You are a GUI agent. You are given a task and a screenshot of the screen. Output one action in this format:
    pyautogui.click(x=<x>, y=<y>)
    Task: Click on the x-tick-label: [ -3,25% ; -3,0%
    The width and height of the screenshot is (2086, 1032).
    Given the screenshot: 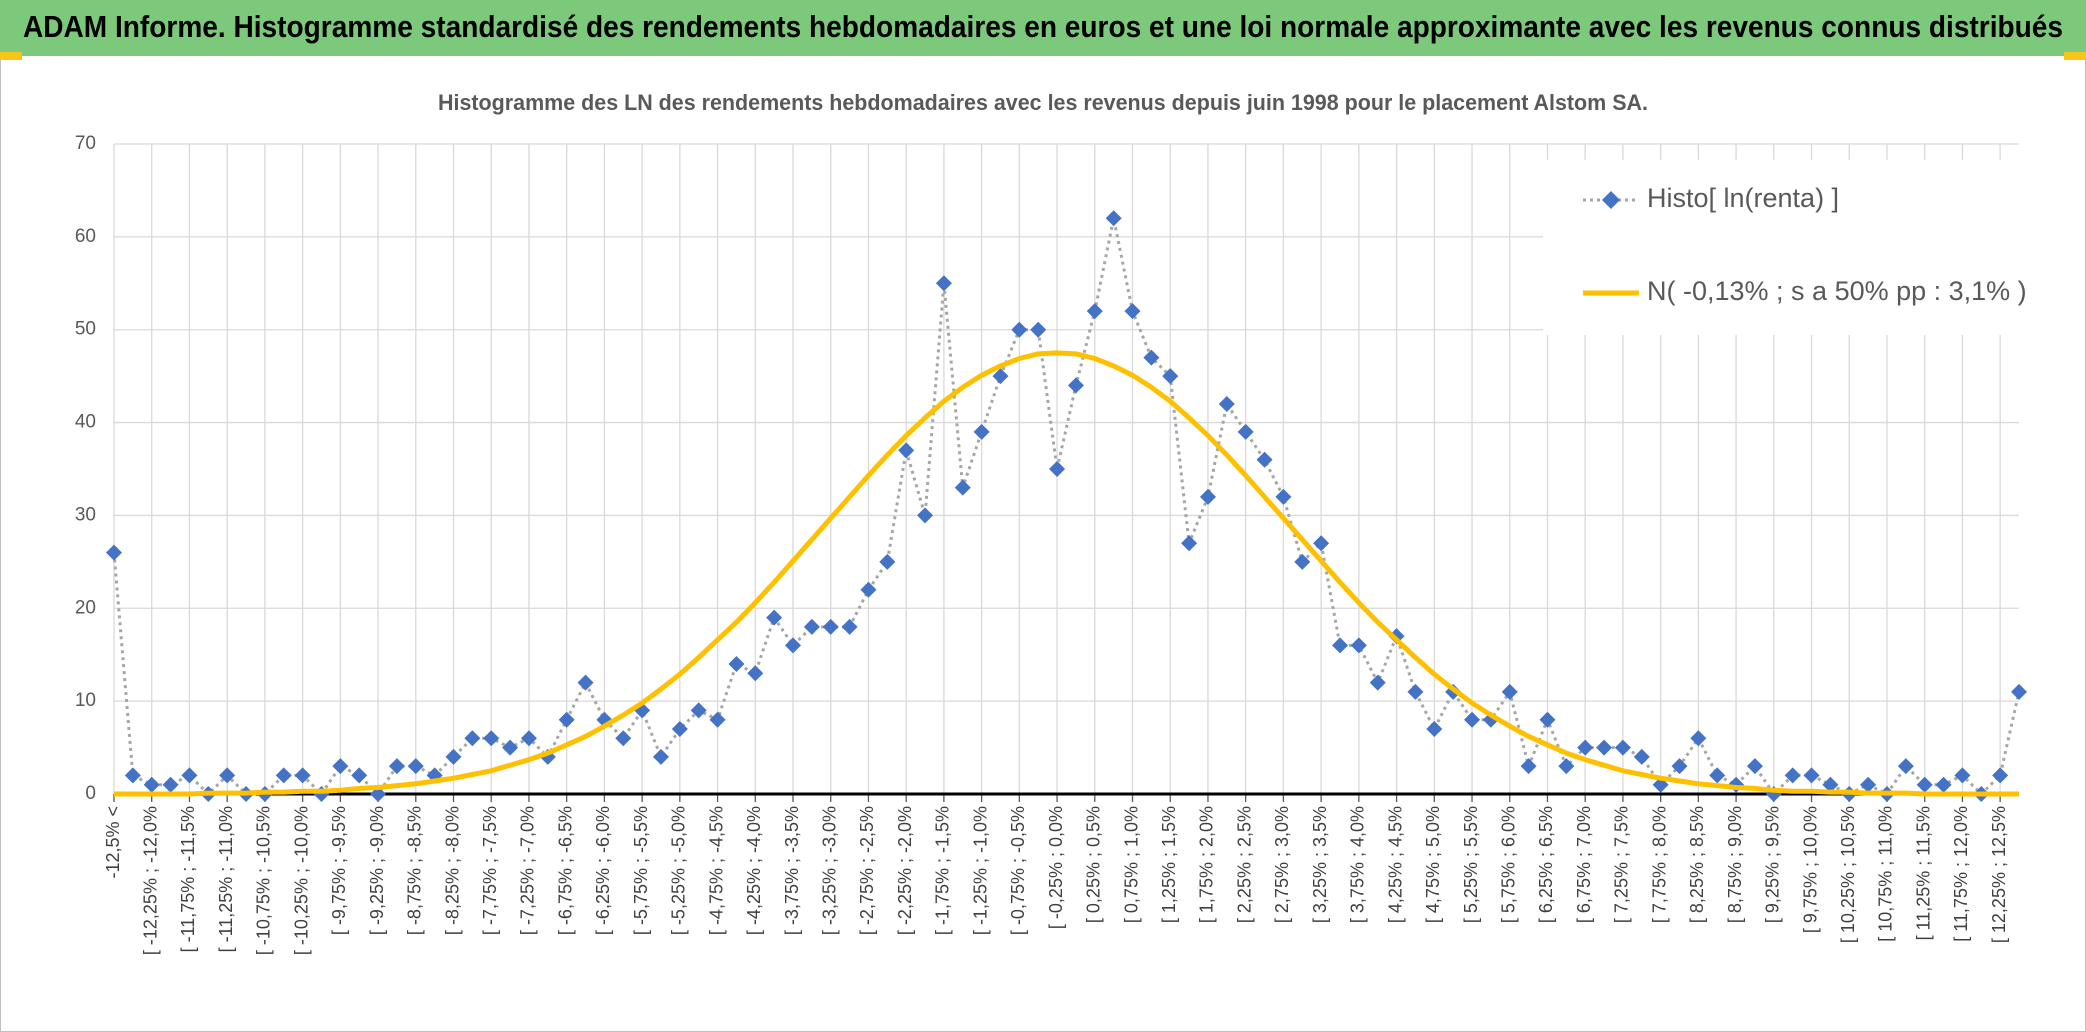 What is the action you would take?
    pyautogui.click(x=829, y=870)
    